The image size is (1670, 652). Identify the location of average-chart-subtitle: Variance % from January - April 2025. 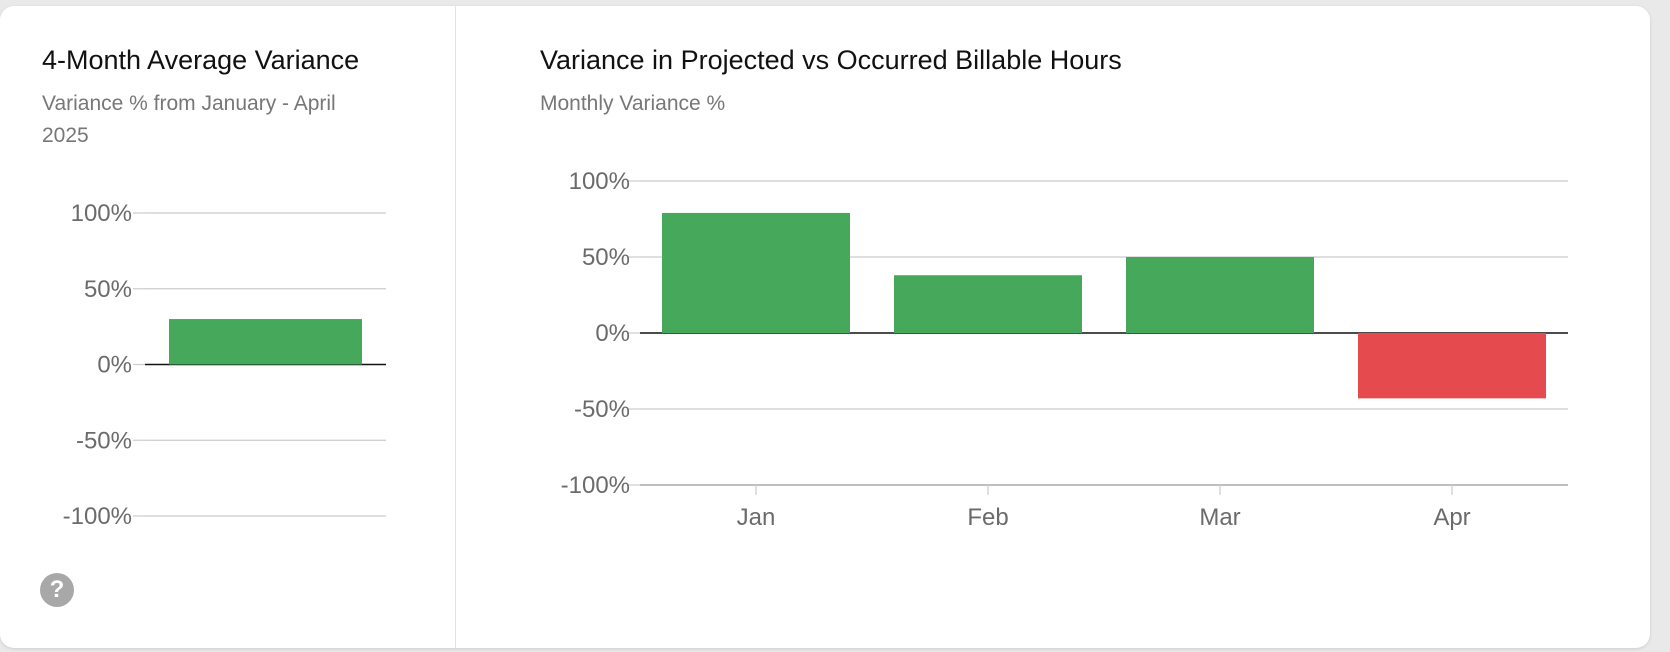
(189, 119).